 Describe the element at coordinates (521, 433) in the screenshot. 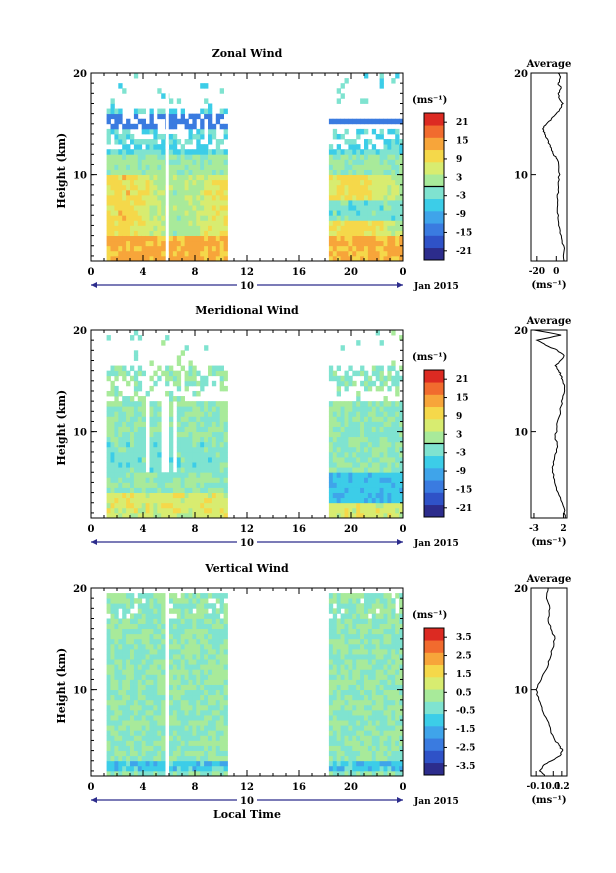

I see `profile-y-tick-label: 10` at that location.